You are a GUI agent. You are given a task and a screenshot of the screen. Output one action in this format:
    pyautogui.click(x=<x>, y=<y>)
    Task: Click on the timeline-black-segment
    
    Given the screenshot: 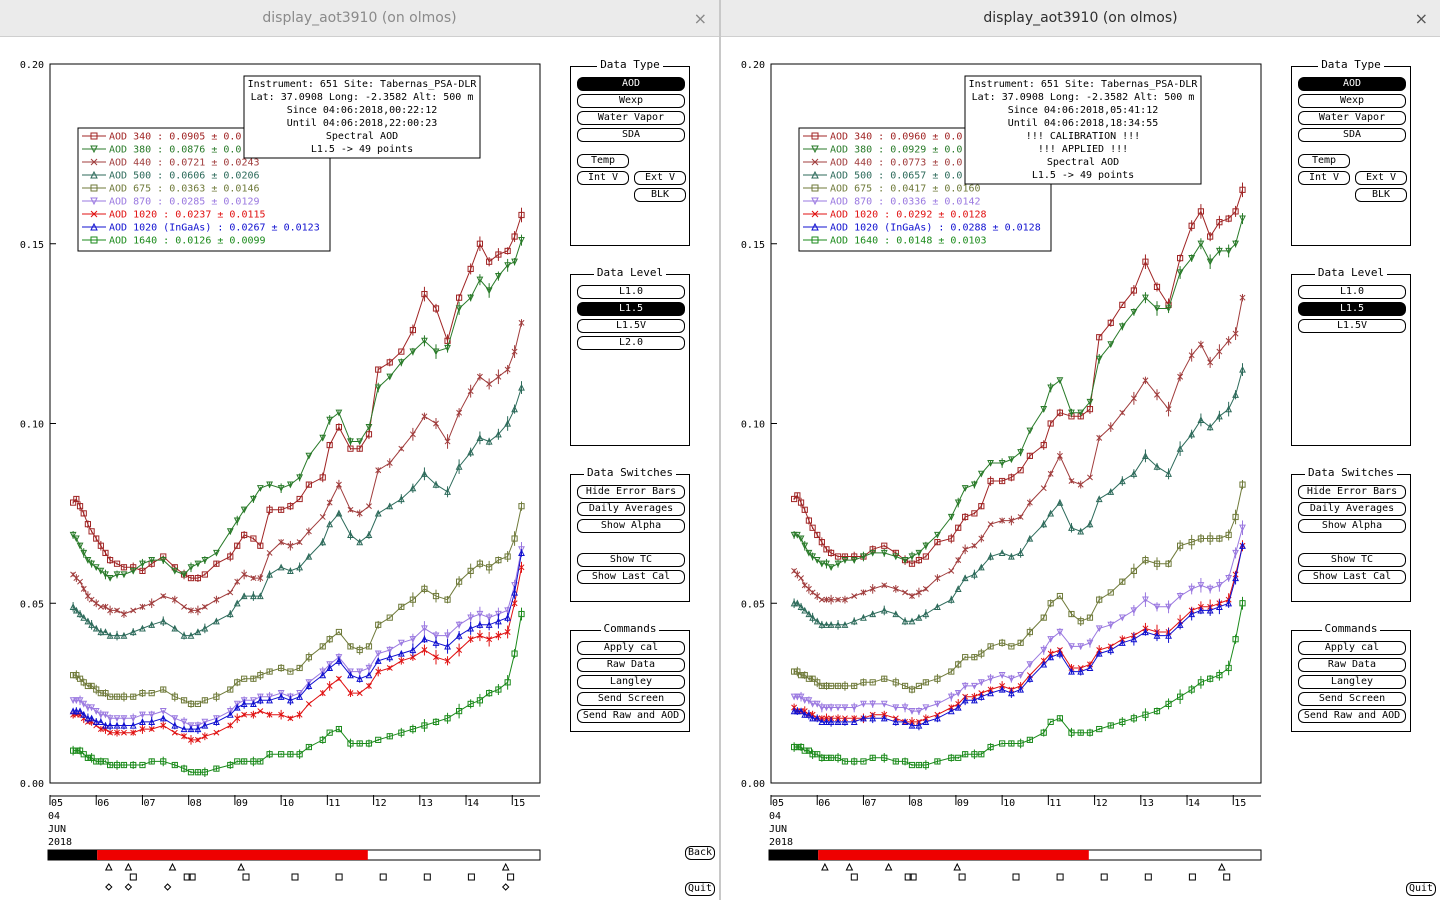 What is the action you would take?
    pyautogui.click(x=73, y=855)
    